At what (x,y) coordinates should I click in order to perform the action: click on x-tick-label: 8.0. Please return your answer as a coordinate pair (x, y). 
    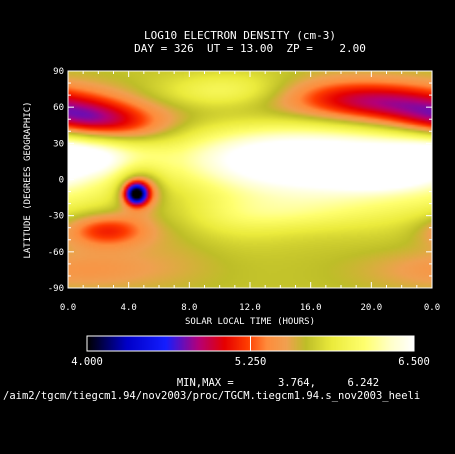
    Looking at the image, I should click on (189, 308).